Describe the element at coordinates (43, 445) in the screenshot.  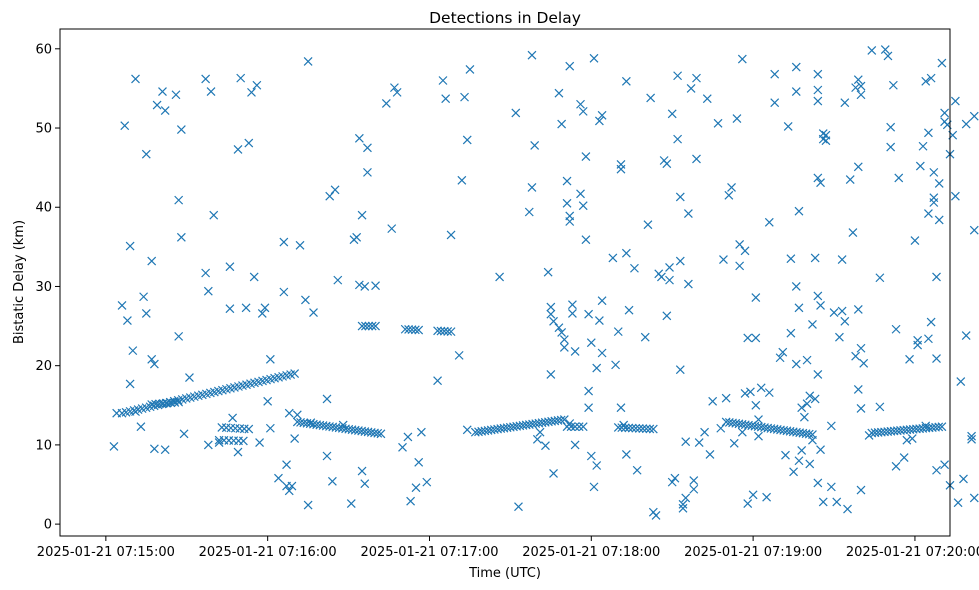
I see `y-tick-label: 10` at that location.